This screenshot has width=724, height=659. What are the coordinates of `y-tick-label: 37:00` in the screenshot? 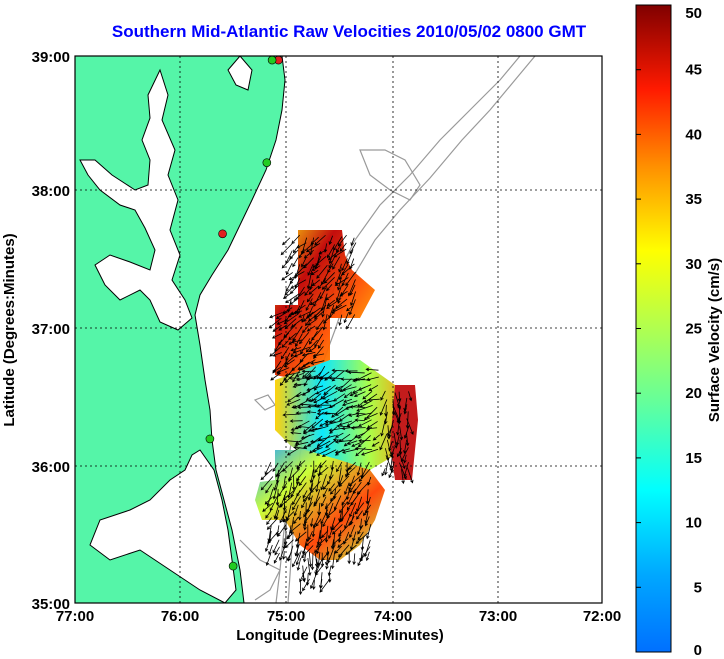 It's located at (51, 329).